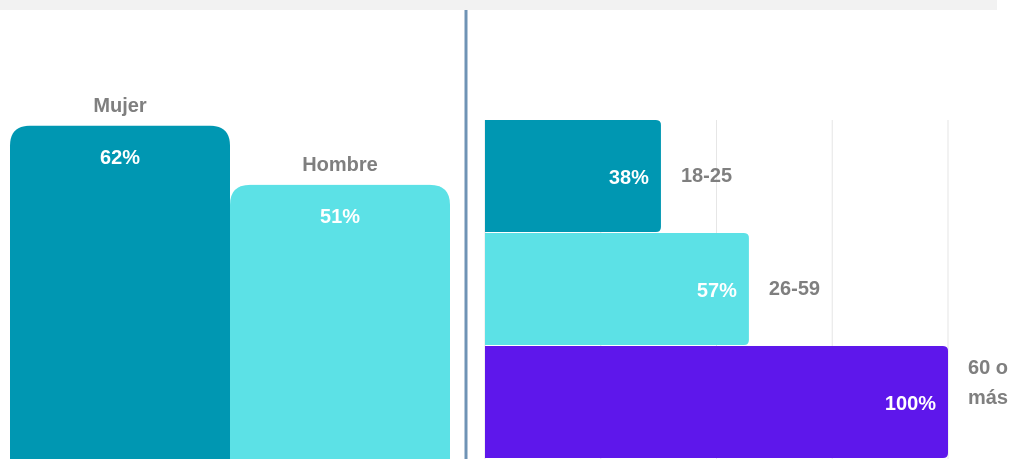 The image size is (1033, 459). I want to click on category-label: 26-59, so click(794, 288).